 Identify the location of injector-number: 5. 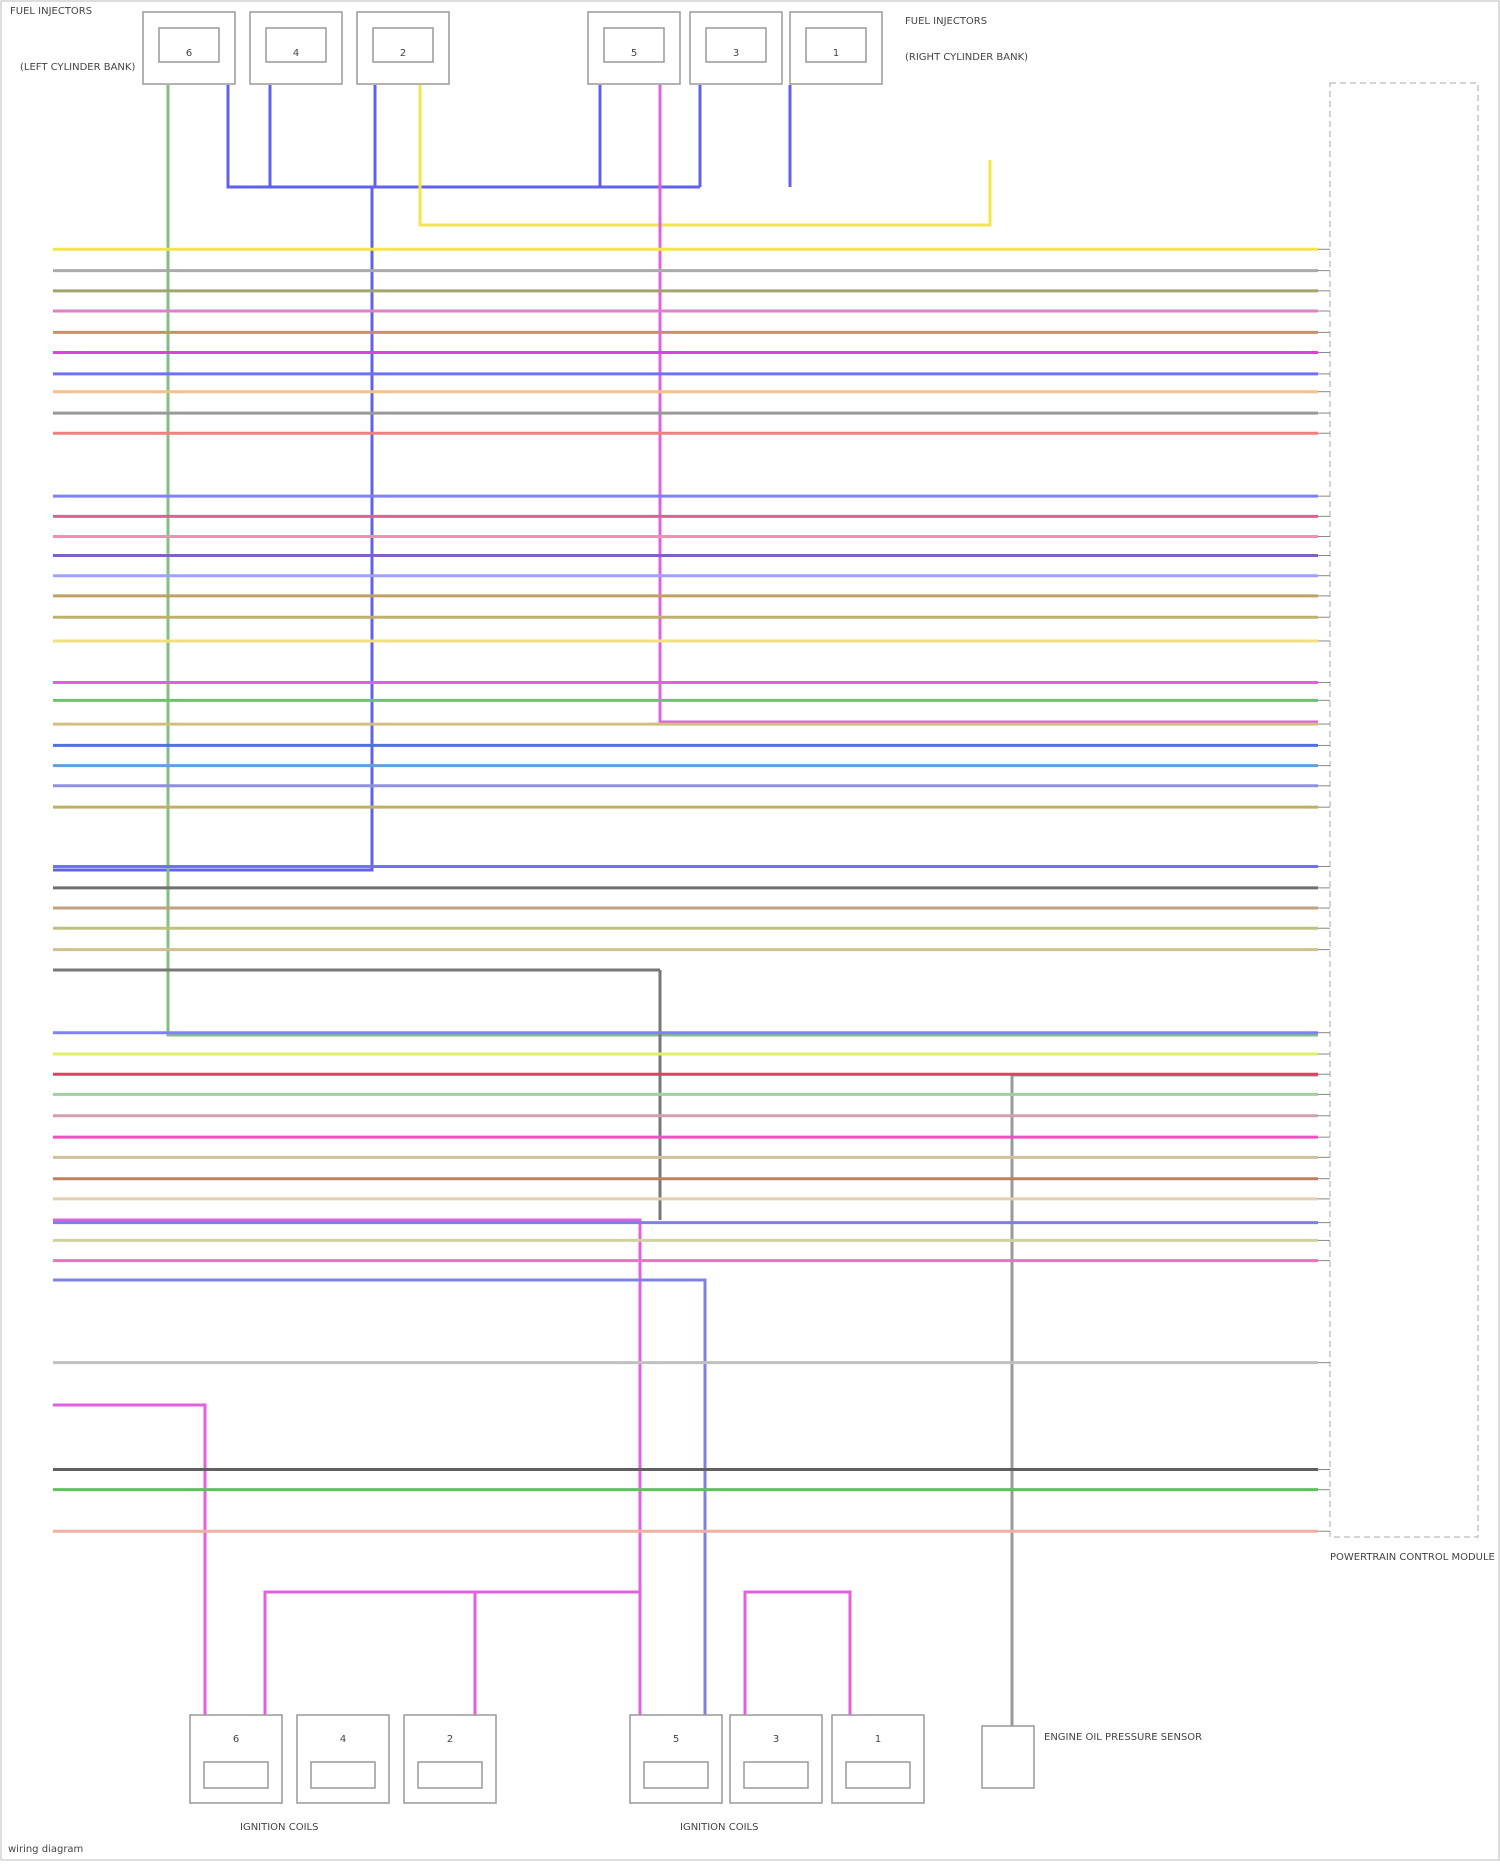
(634, 53).